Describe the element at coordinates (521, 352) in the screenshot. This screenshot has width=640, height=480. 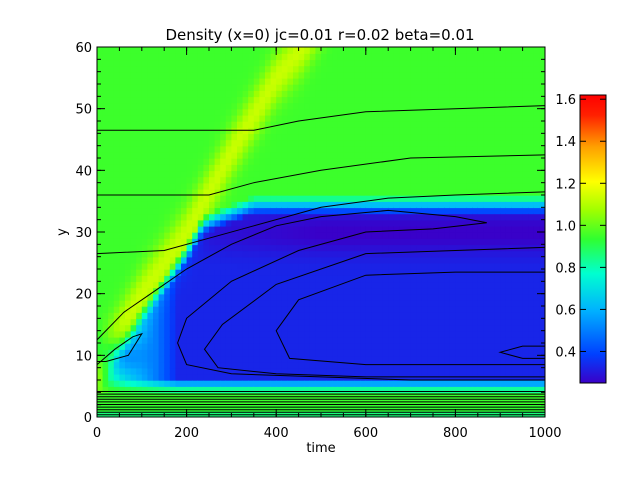
I see `contour-line` at that location.